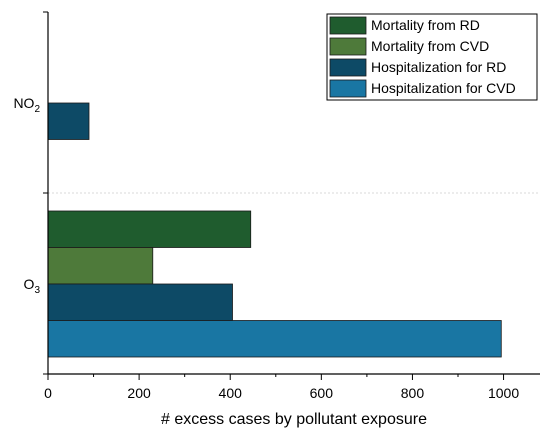 Image resolution: width=550 pixels, height=440 pixels. Describe the element at coordinates (139, 393) in the screenshot. I see `x-tick-label: 200` at that location.